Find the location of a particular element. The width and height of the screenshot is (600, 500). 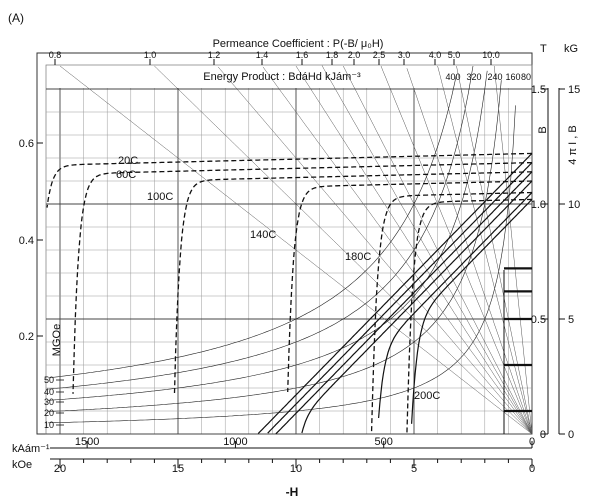

permeance-ticks: 0.8 1.0 1.2 1.4 1.6 1.8 2.0 2.5 3.0 4.0 5.0 10.0 is located at coordinates (274, 57).